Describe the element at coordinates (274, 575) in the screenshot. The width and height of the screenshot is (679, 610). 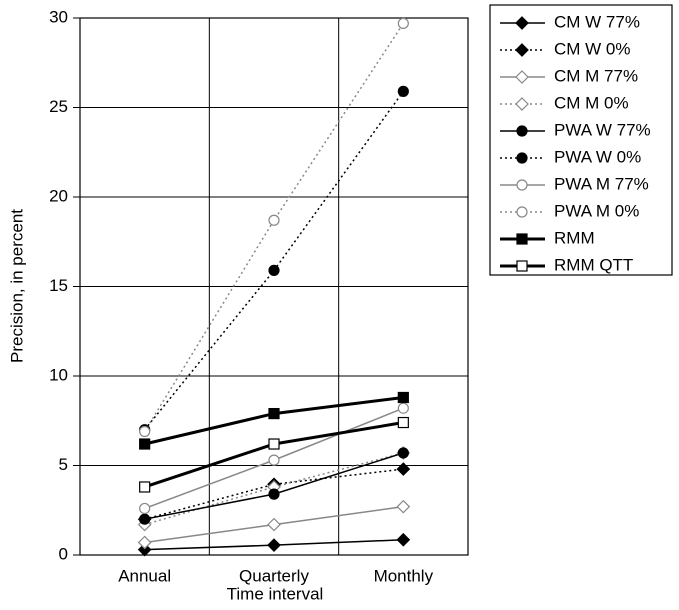
I see `x-tick-label: Quarterly` at that location.